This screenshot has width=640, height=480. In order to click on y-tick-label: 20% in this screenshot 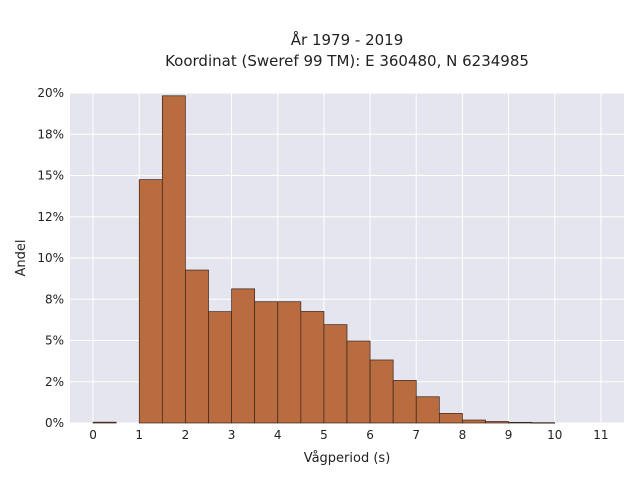, I will do `click(50, 93)`.